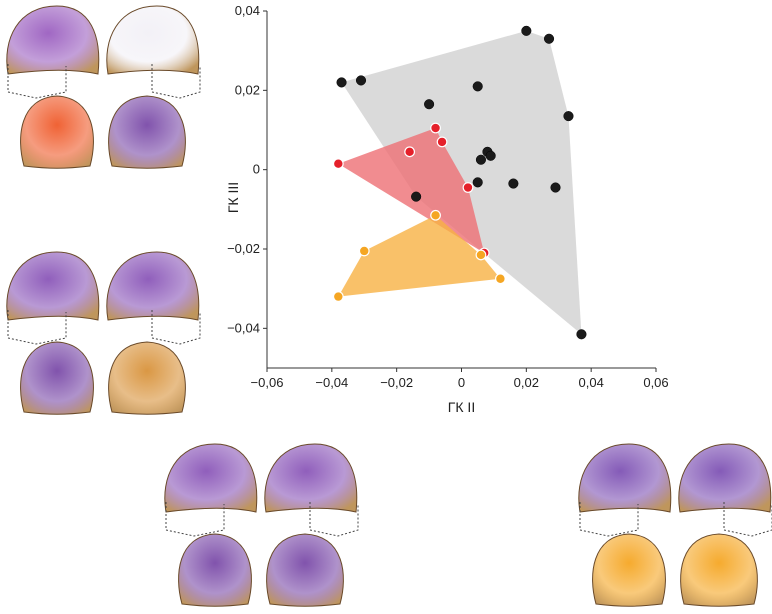  What do you see at coordinates (526, 382) in the screenshot?
I see `x-tick-label: 0,02` at bounding box center [526, 382].